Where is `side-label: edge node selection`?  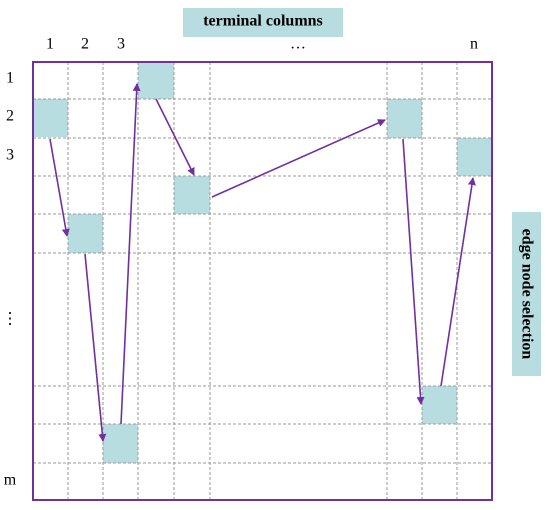
side-label: edge node selection is located at coordinates (526, 294).